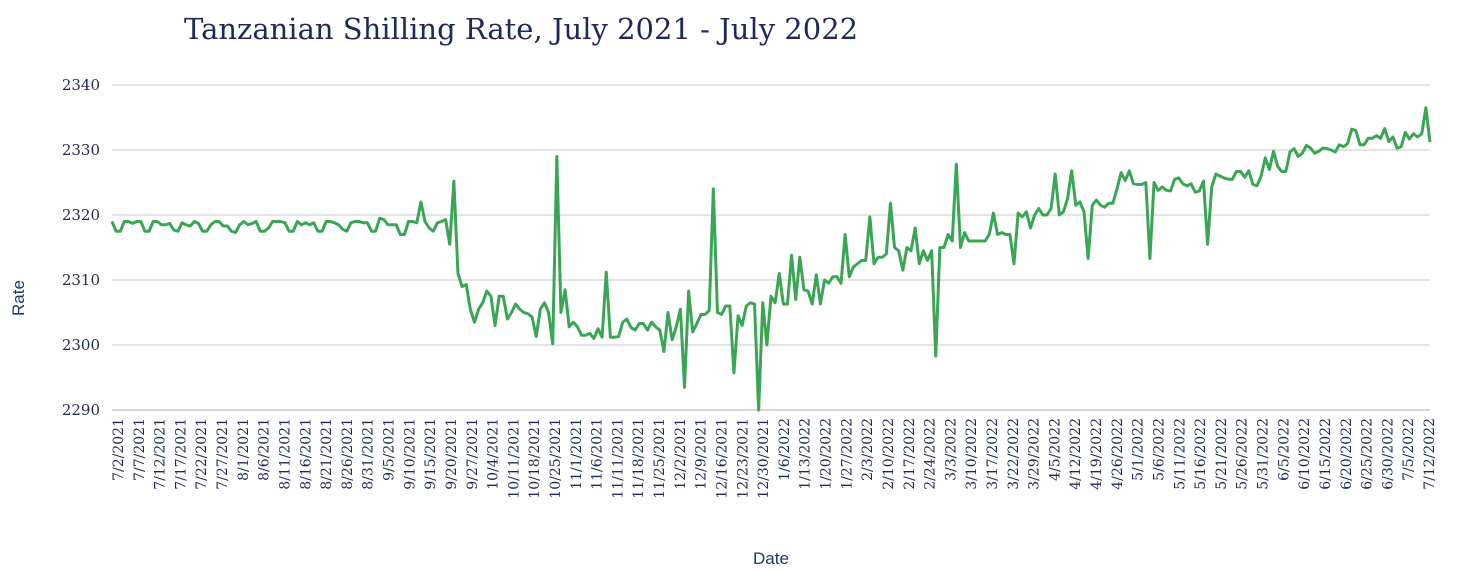 The image size is (1462, 572). What do you see at coordinates (771, 558) in the screenshot?
I see `x-axis-label: Date` at bounding box center [771, 558].